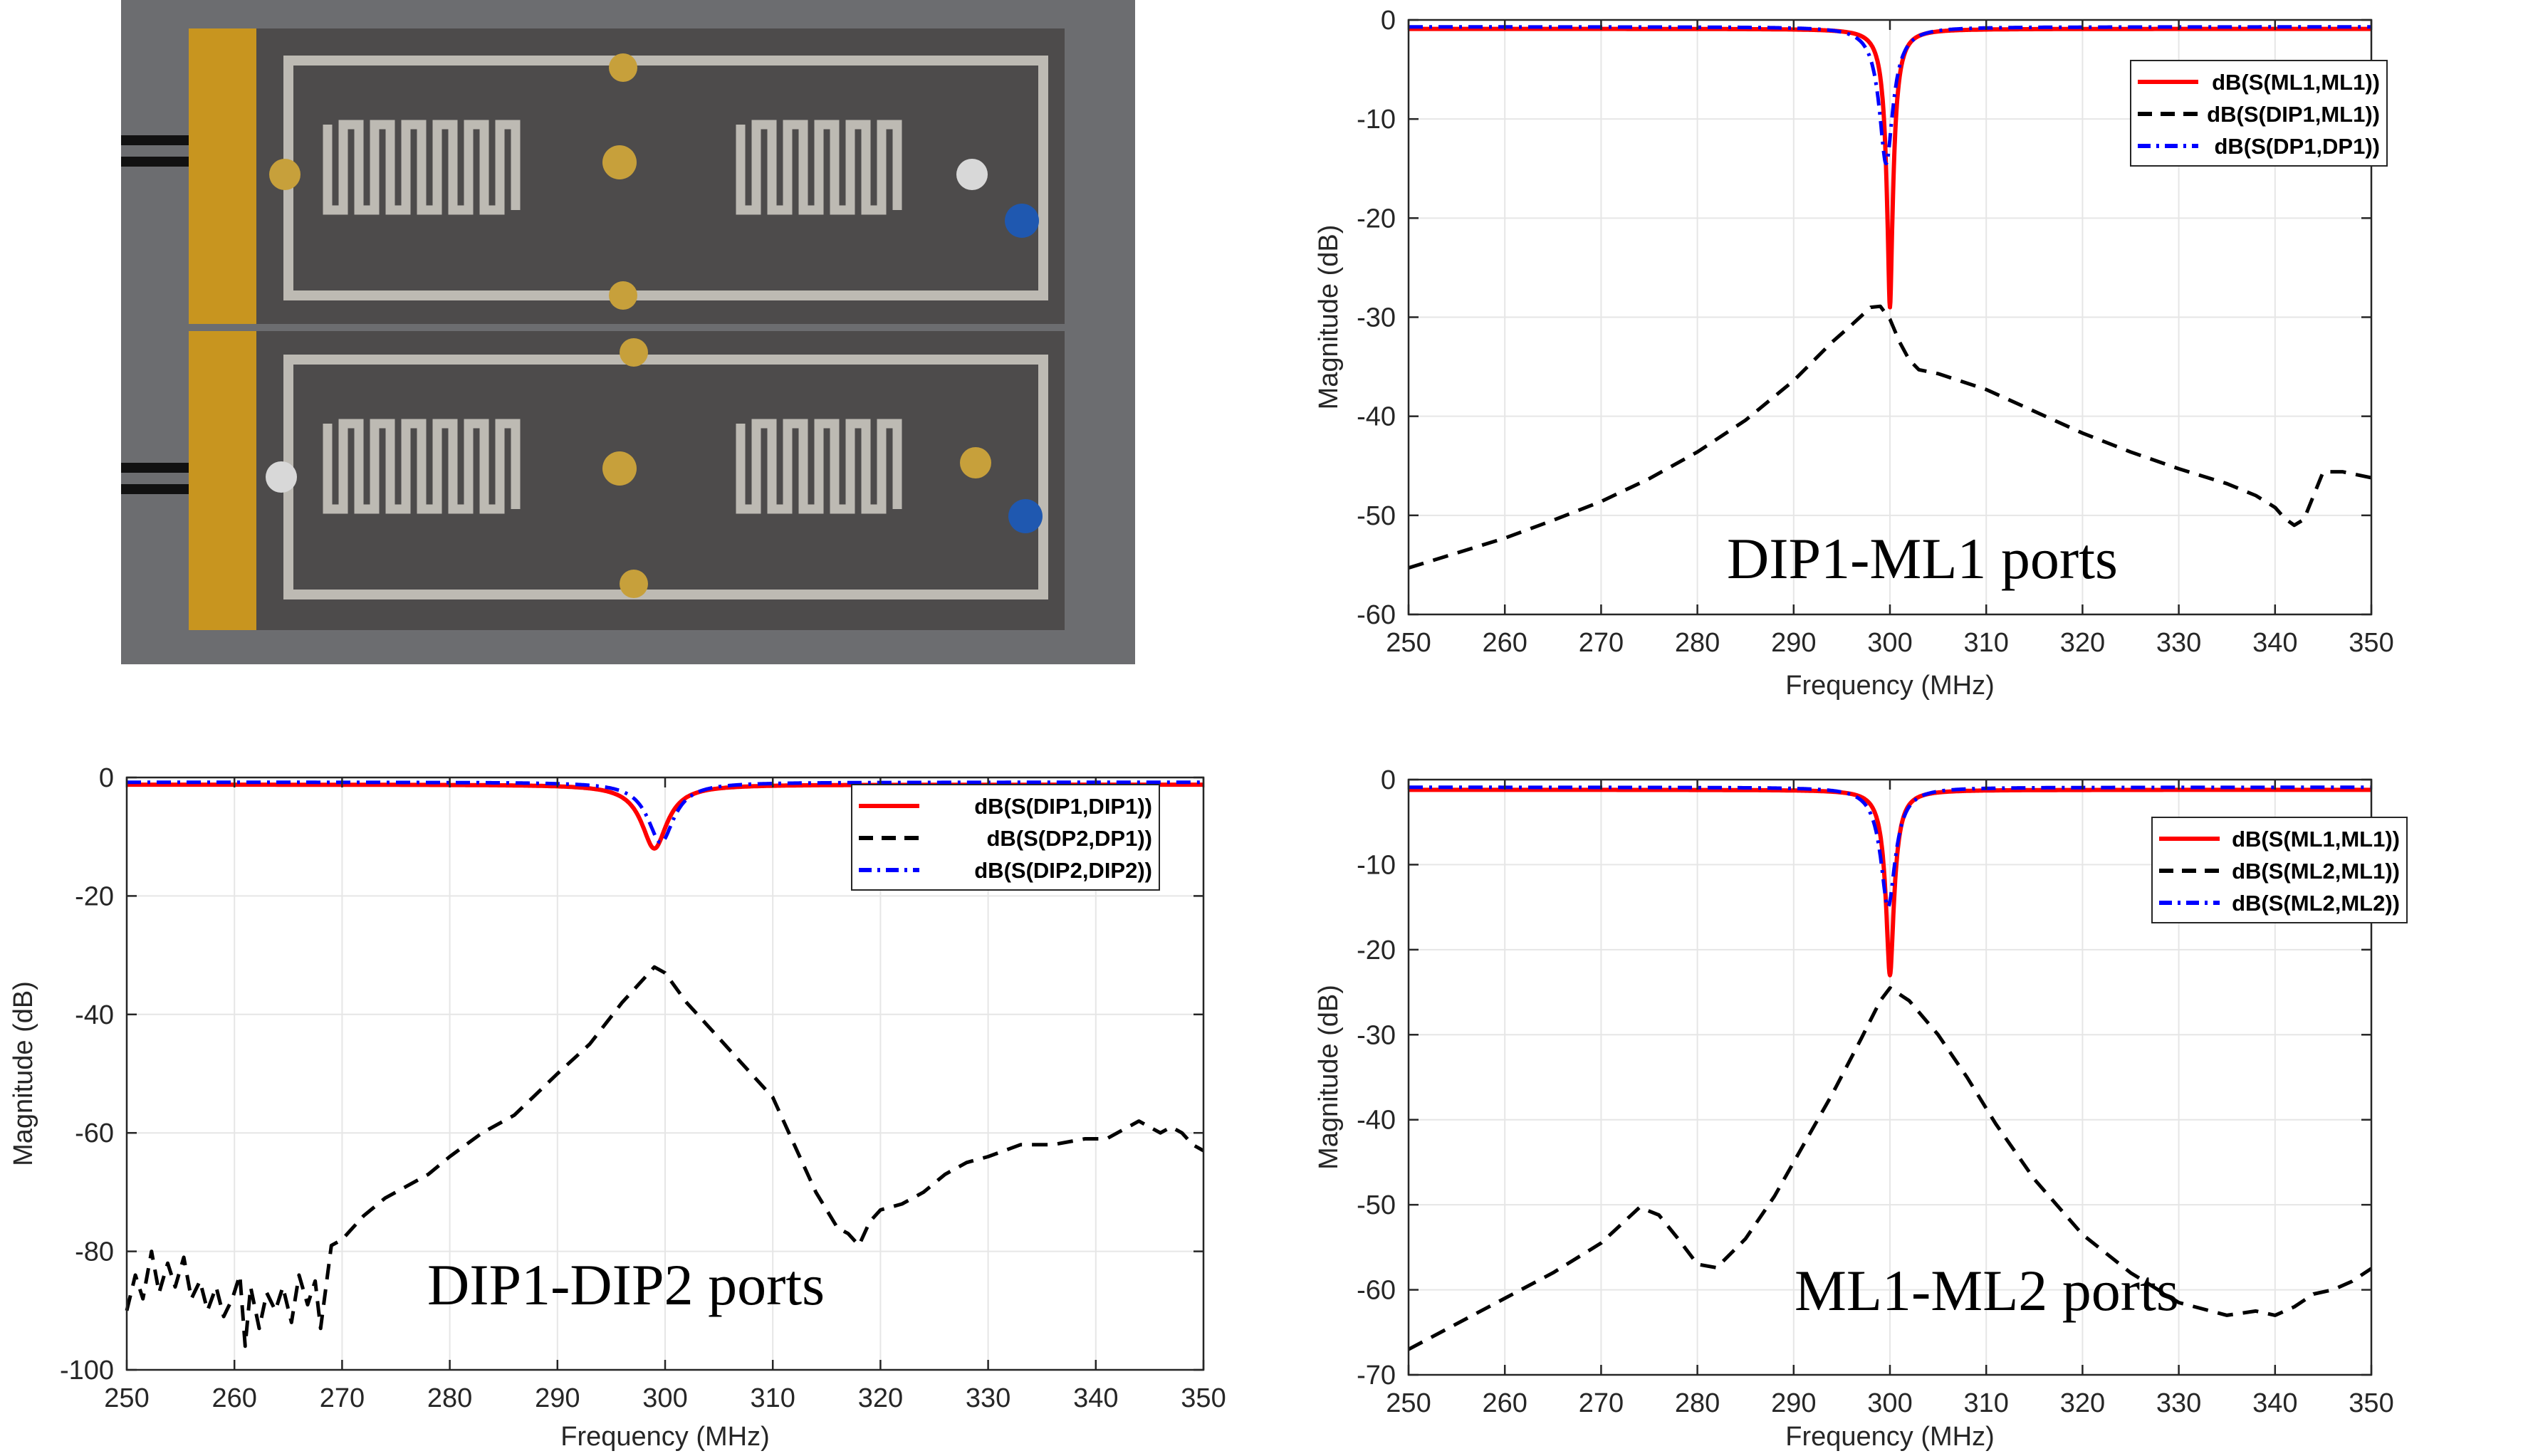 This screenshot has width=2528, height=1456. What do you see at coordinates (2316, 903) in the screenshot?
I see `legend-label-3: dB(S(ML2,ML2))` at bounding box center [2316, 903].